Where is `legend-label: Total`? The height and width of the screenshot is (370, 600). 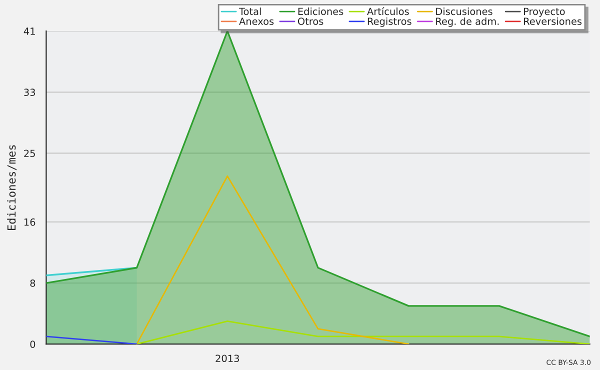 legend-label: Total is located at coordinates (249, 12).